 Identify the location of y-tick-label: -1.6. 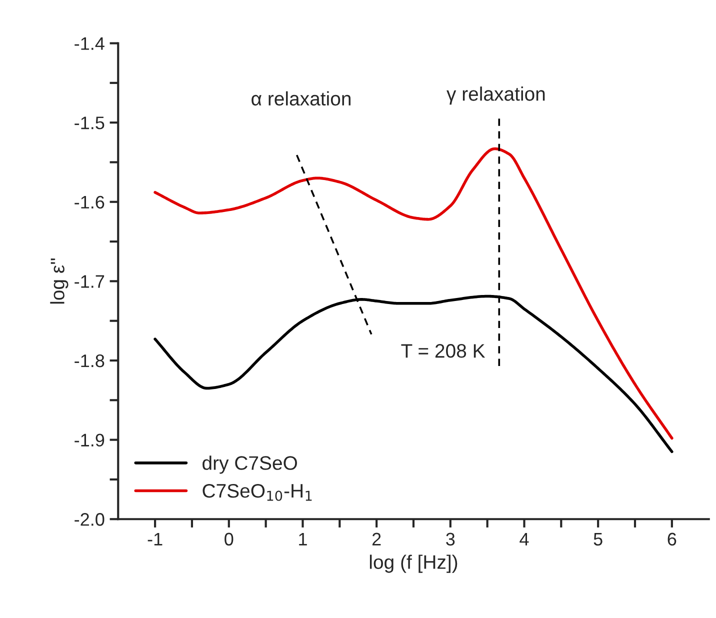
(89, 202).